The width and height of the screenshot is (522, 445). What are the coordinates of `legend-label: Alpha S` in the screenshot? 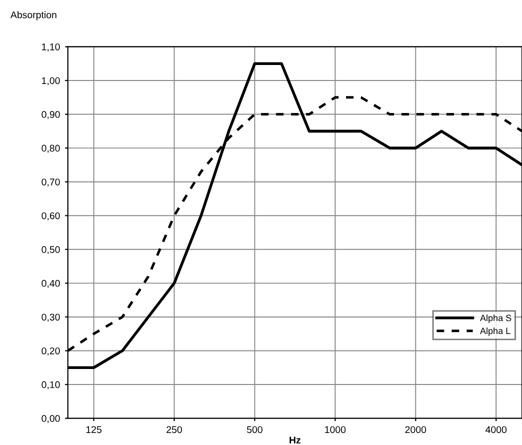 It's located at (496, 318).